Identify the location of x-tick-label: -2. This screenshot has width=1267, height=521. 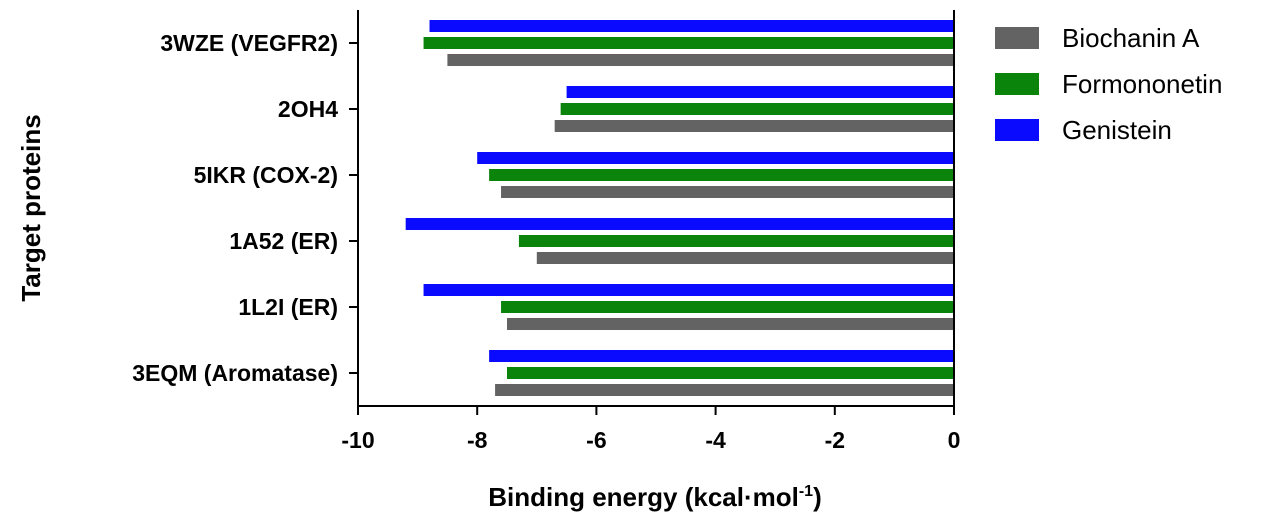
(835, 440).